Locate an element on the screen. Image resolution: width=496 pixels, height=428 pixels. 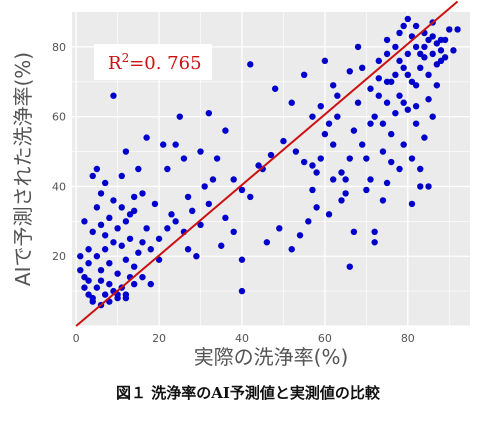
y-tick-label: 40 is located at coordinates (59, 186).